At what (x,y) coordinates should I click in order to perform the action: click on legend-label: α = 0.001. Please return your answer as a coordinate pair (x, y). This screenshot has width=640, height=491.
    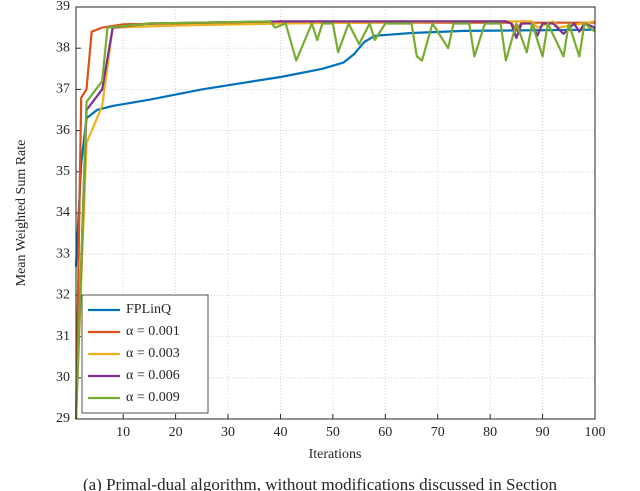
    Looking at the image, I should click on (153, 331).